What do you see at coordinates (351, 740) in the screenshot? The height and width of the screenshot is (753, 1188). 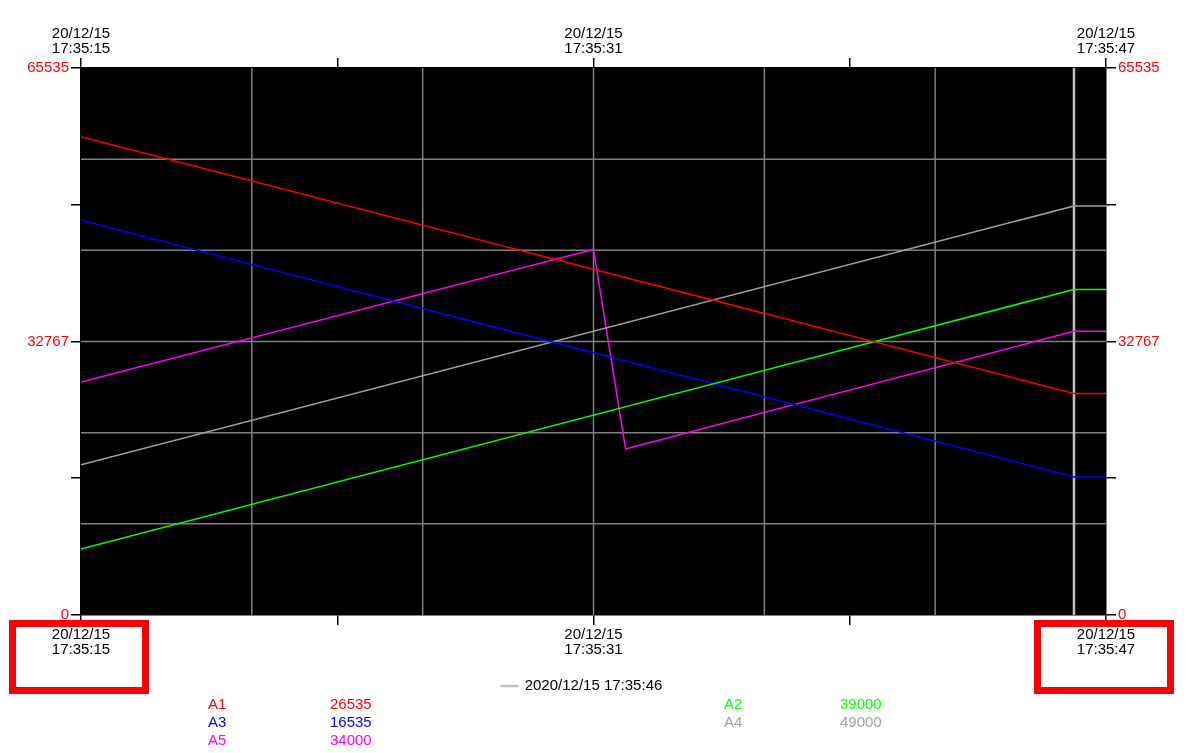 I see `text: 34000` at bounding box center [351, 740].